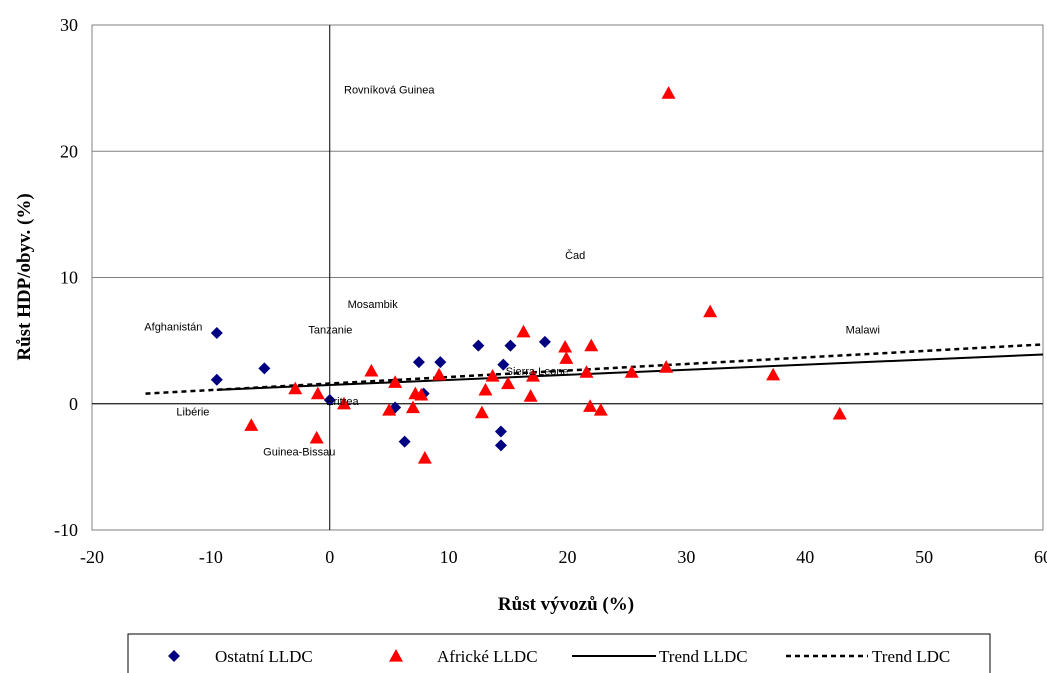  Describe the element at coordinates (449, 557) in the screenshot. I see `x-tick-label: 10` at that location.